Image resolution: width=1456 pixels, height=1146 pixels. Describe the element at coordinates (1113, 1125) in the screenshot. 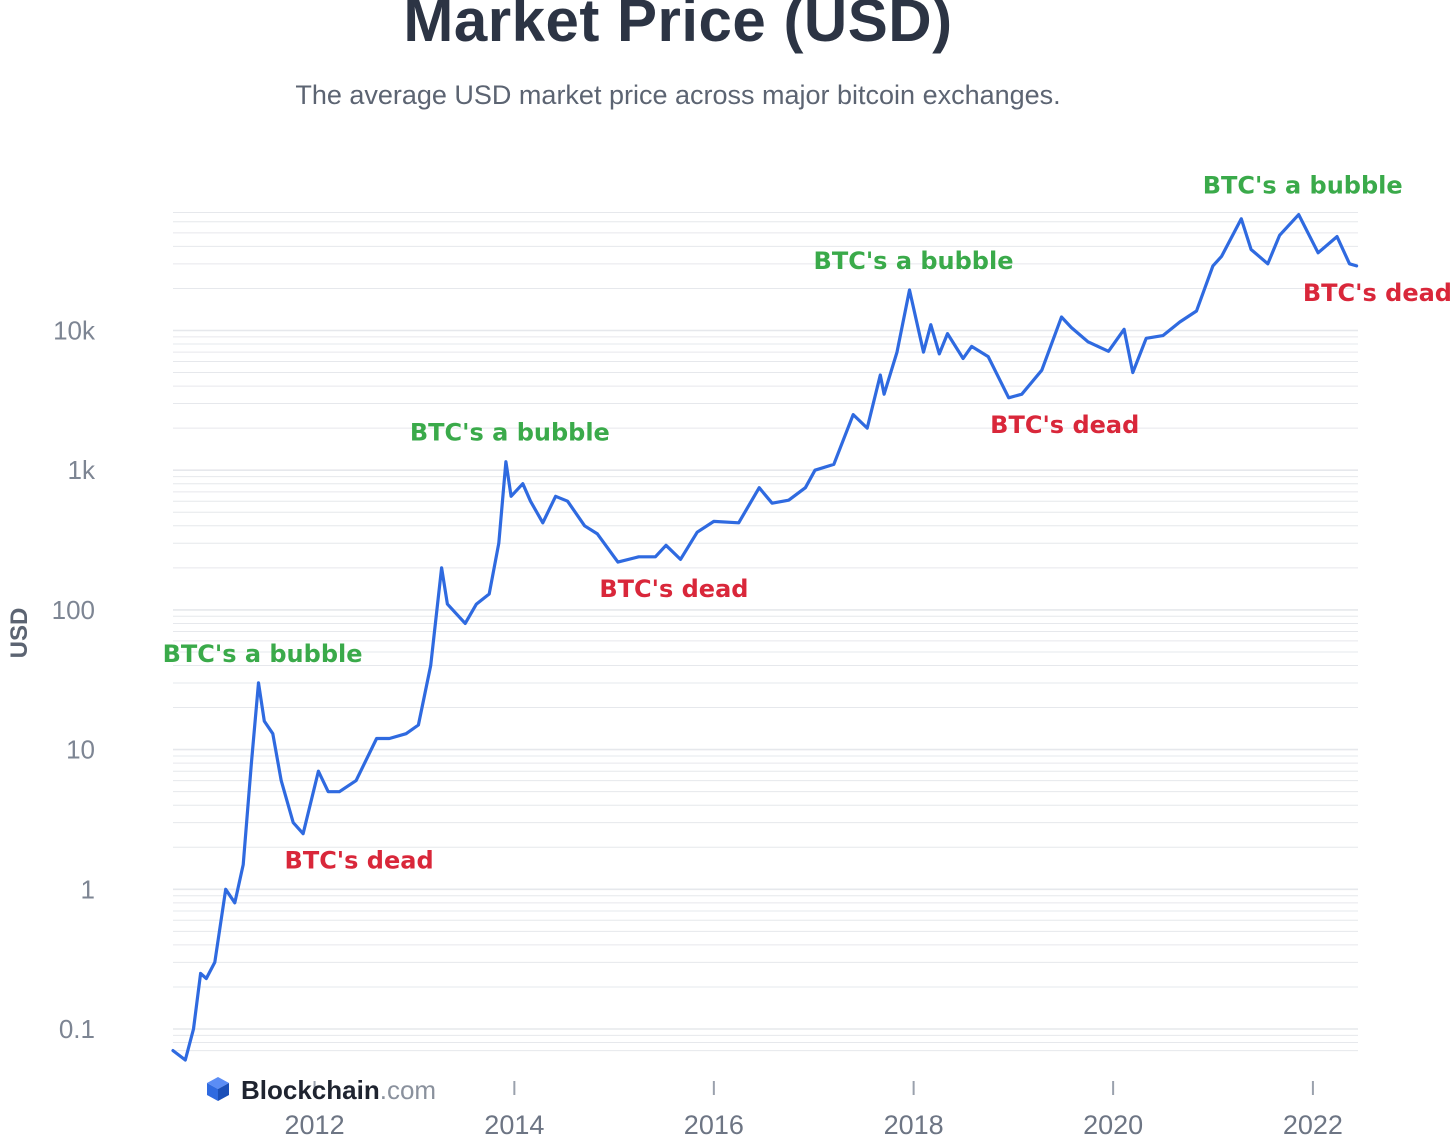

I see `x-tick-label: 2020` at that location.